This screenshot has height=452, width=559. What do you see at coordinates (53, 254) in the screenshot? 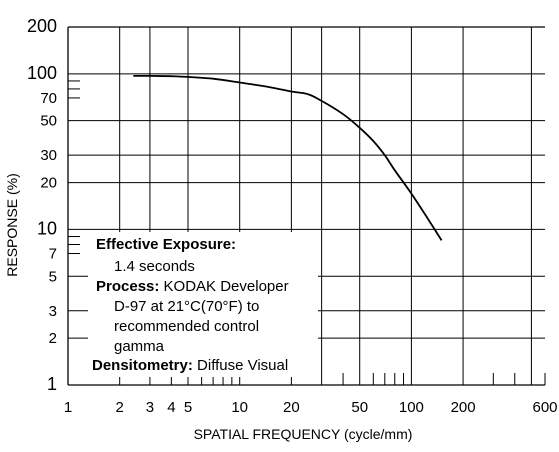
I see `y-tick-label: 7` at bounding box center [53, 254].